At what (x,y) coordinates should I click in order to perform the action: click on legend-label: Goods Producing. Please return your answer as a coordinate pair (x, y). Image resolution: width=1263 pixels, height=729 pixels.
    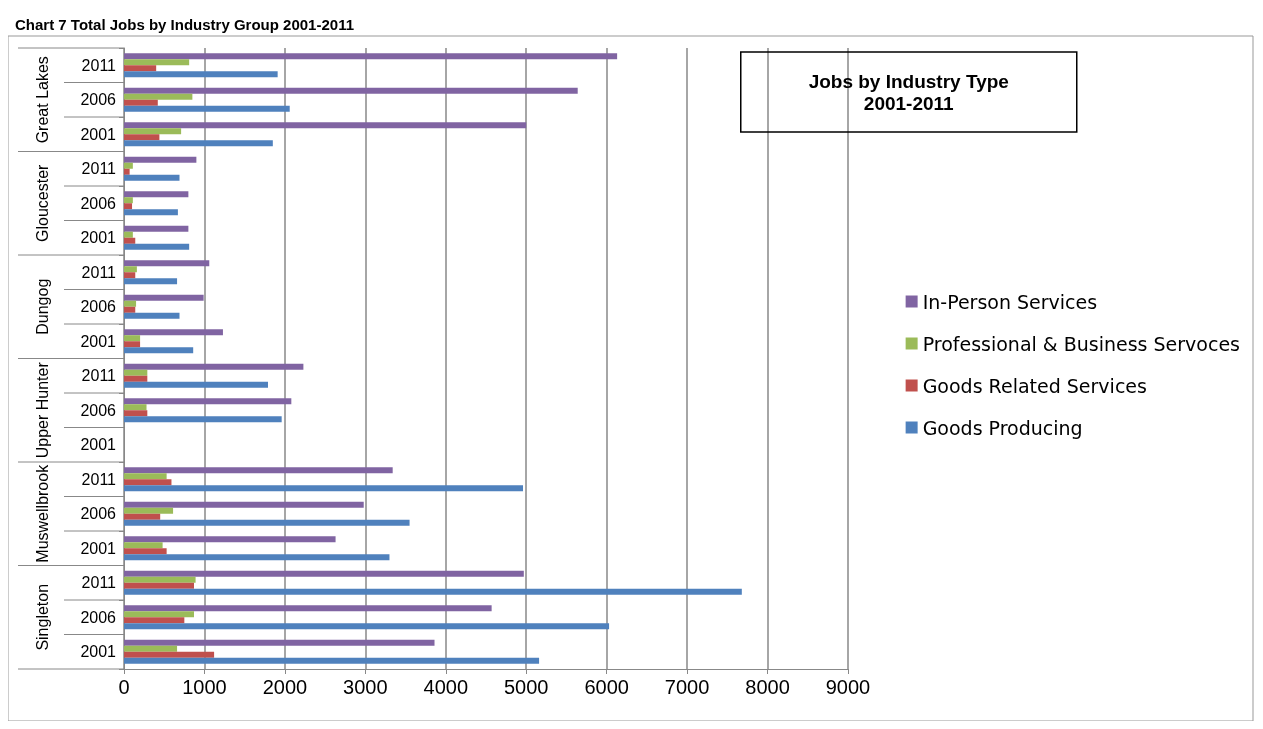
    Looking at the image, I should click on (1002, 427).